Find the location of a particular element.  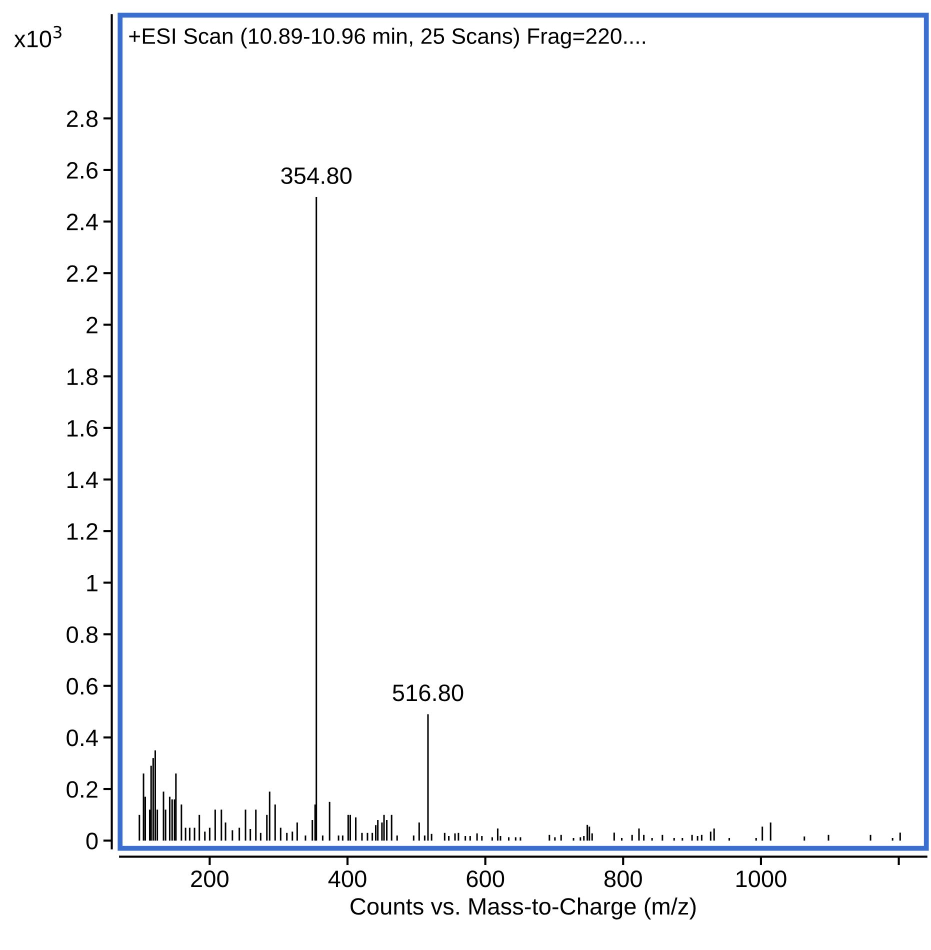

x-tick-label: 200 is located at coordinates (209, 879).